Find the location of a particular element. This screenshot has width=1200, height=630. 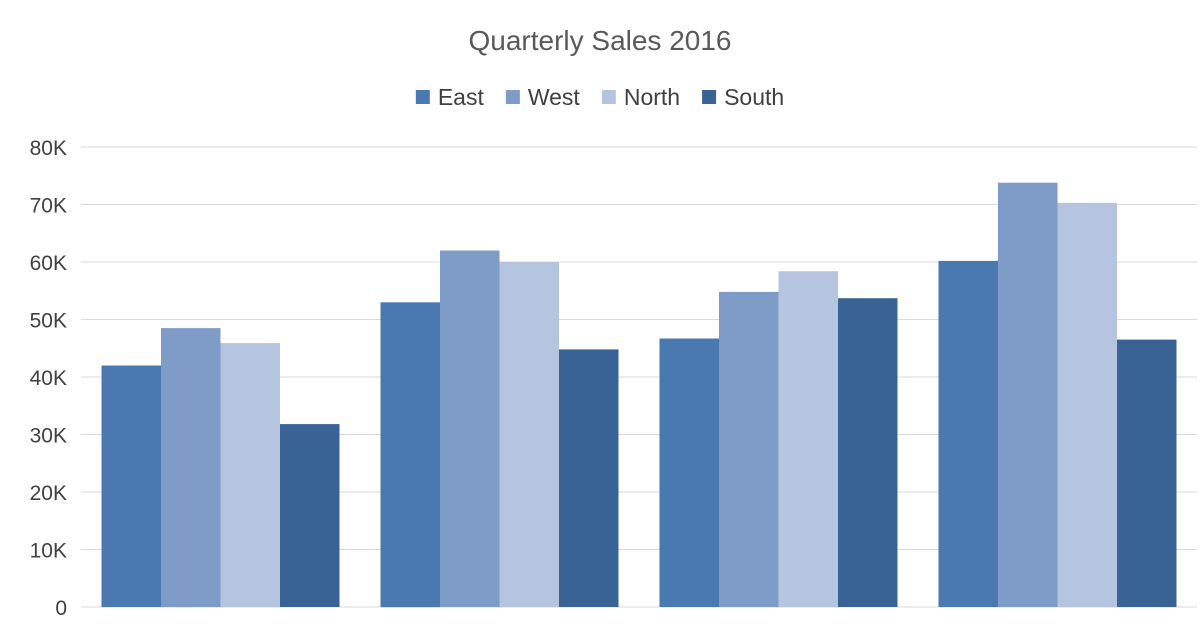

legend-item-south: South is located at coordinates (743, 97).